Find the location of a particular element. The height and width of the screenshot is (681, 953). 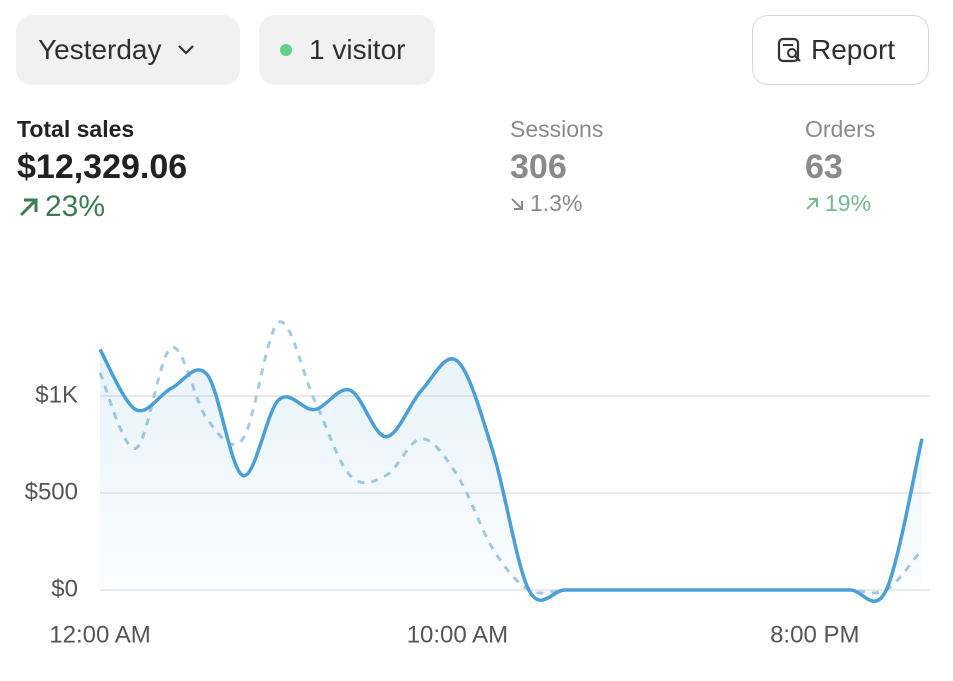

change-value: 1.3% is located at coordinates (556, 203).